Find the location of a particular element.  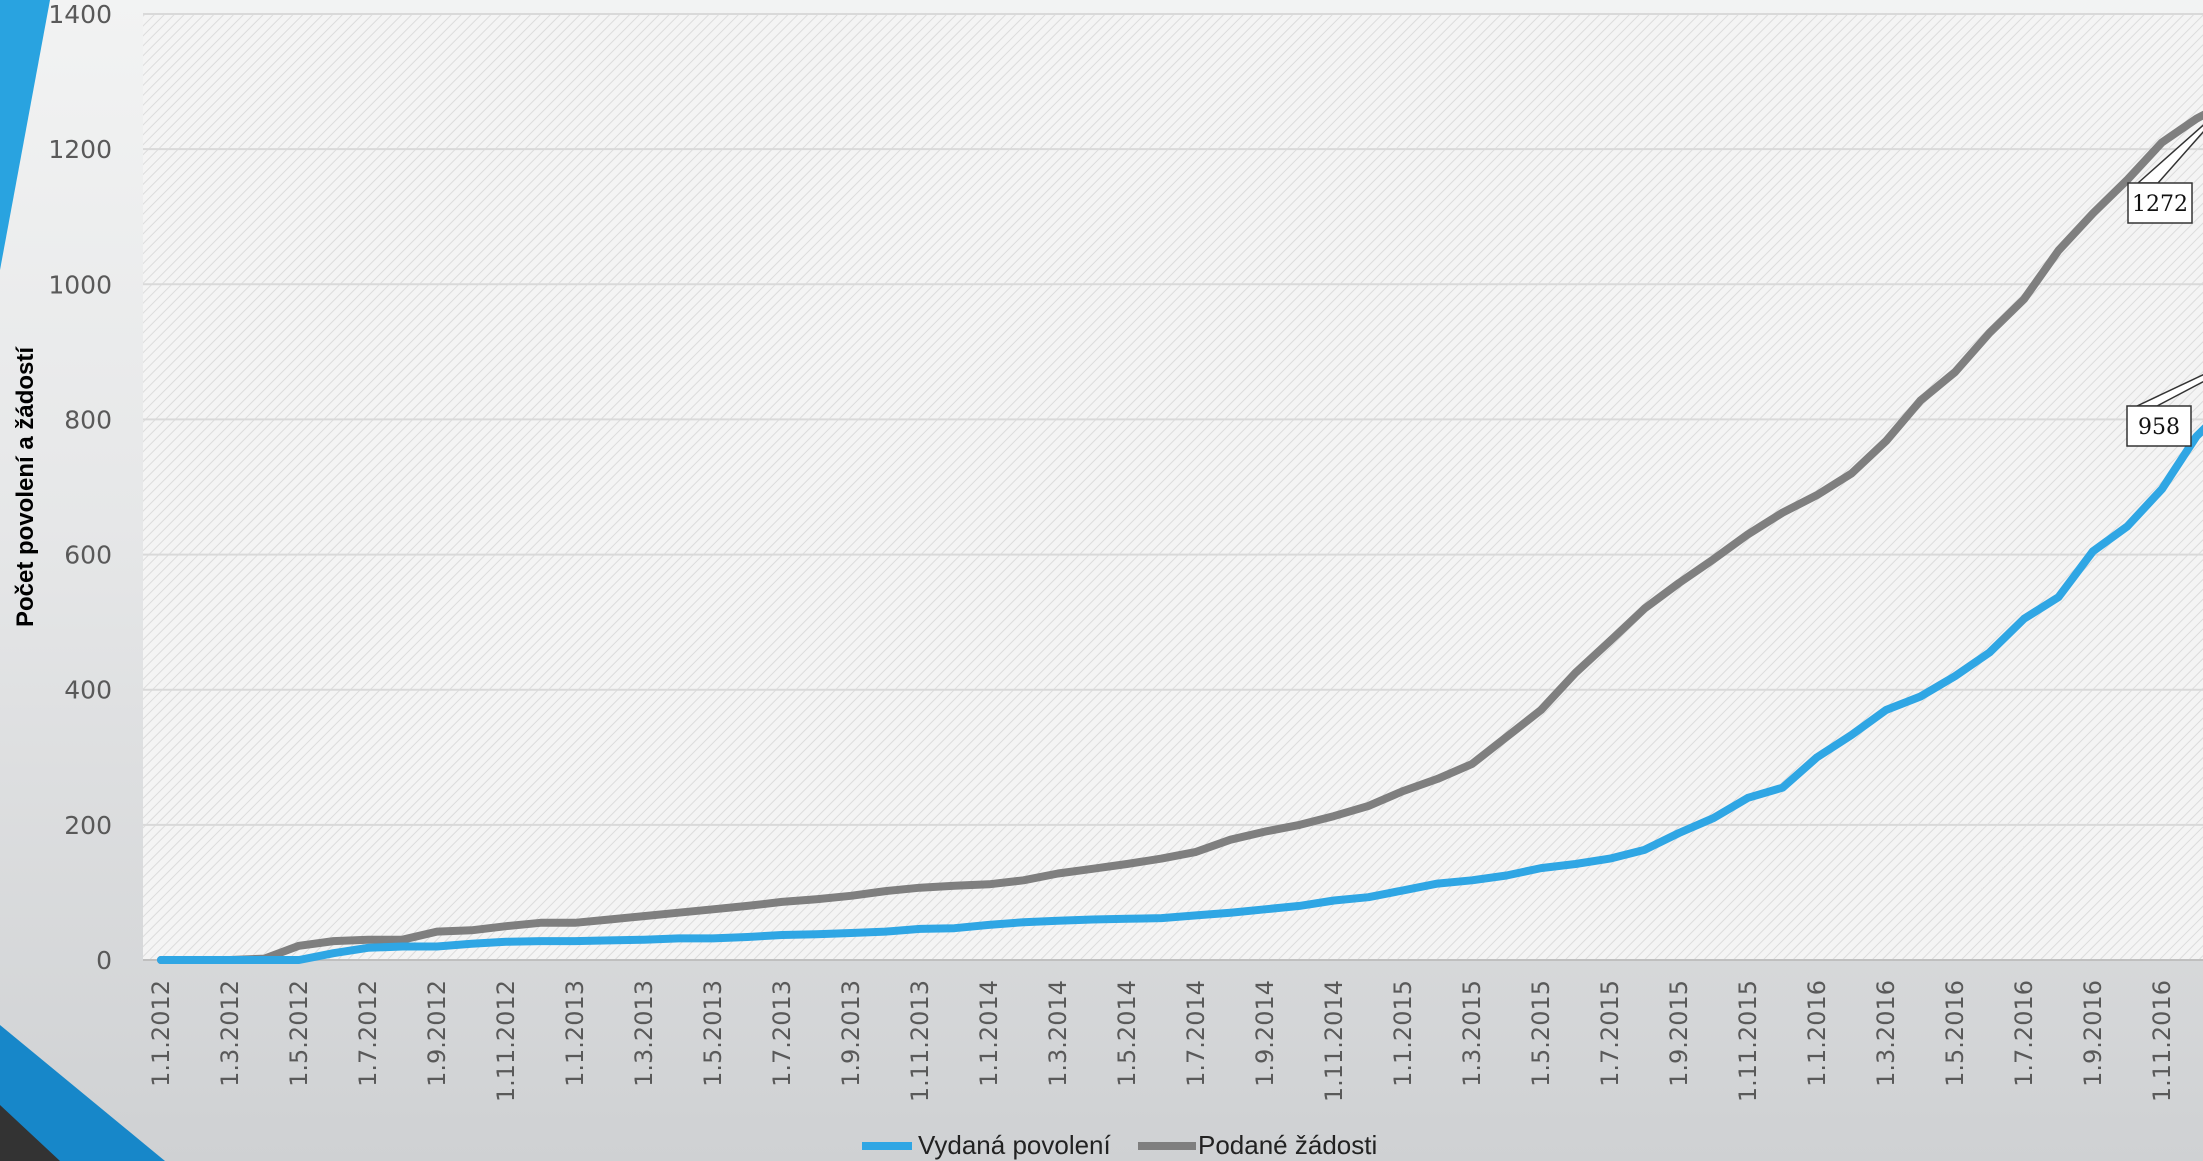

end-label-vydana: 958 is located at coordinates (2159, 427).